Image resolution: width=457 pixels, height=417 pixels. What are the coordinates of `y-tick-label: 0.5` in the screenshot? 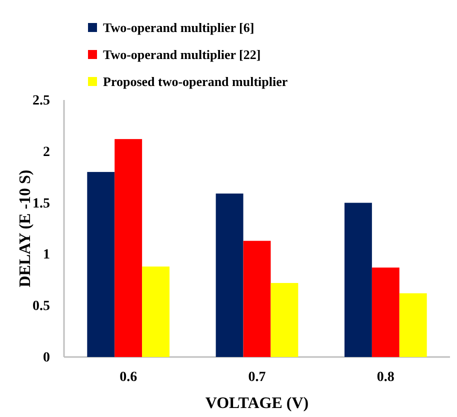 It's located at (41, 306).